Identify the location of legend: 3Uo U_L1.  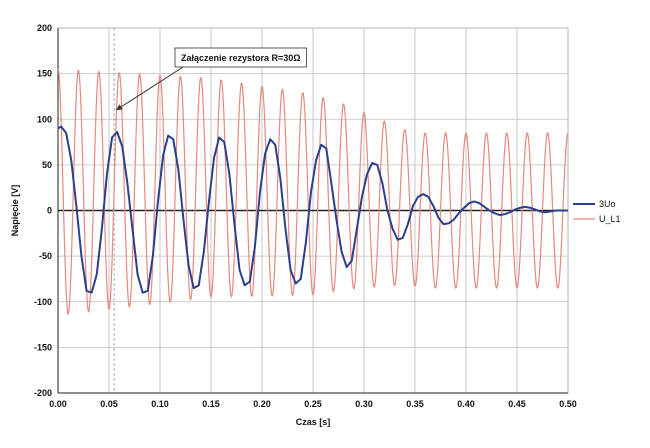
(597, 211).